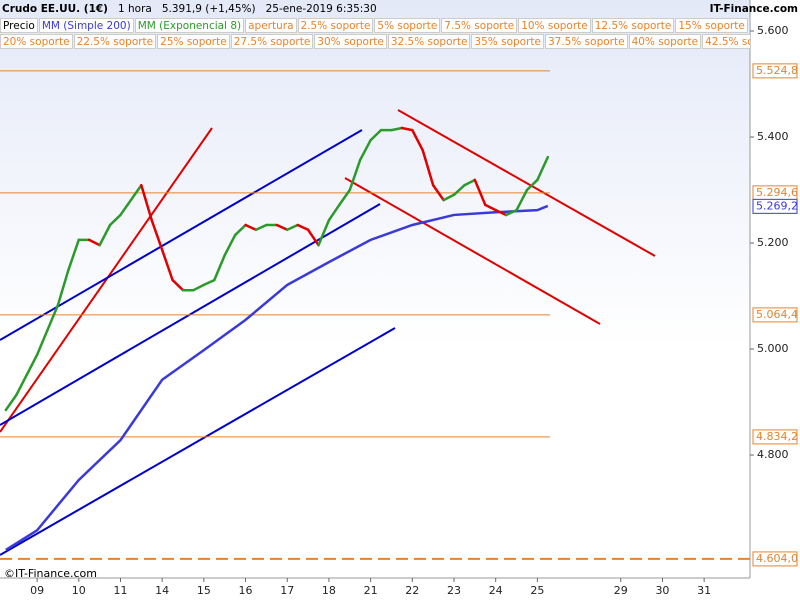 This screenshot has height=600, width=800. Describe the element at coordinates (287, 590) in the screenshot. I see `x-tick-label: 17` at that location.